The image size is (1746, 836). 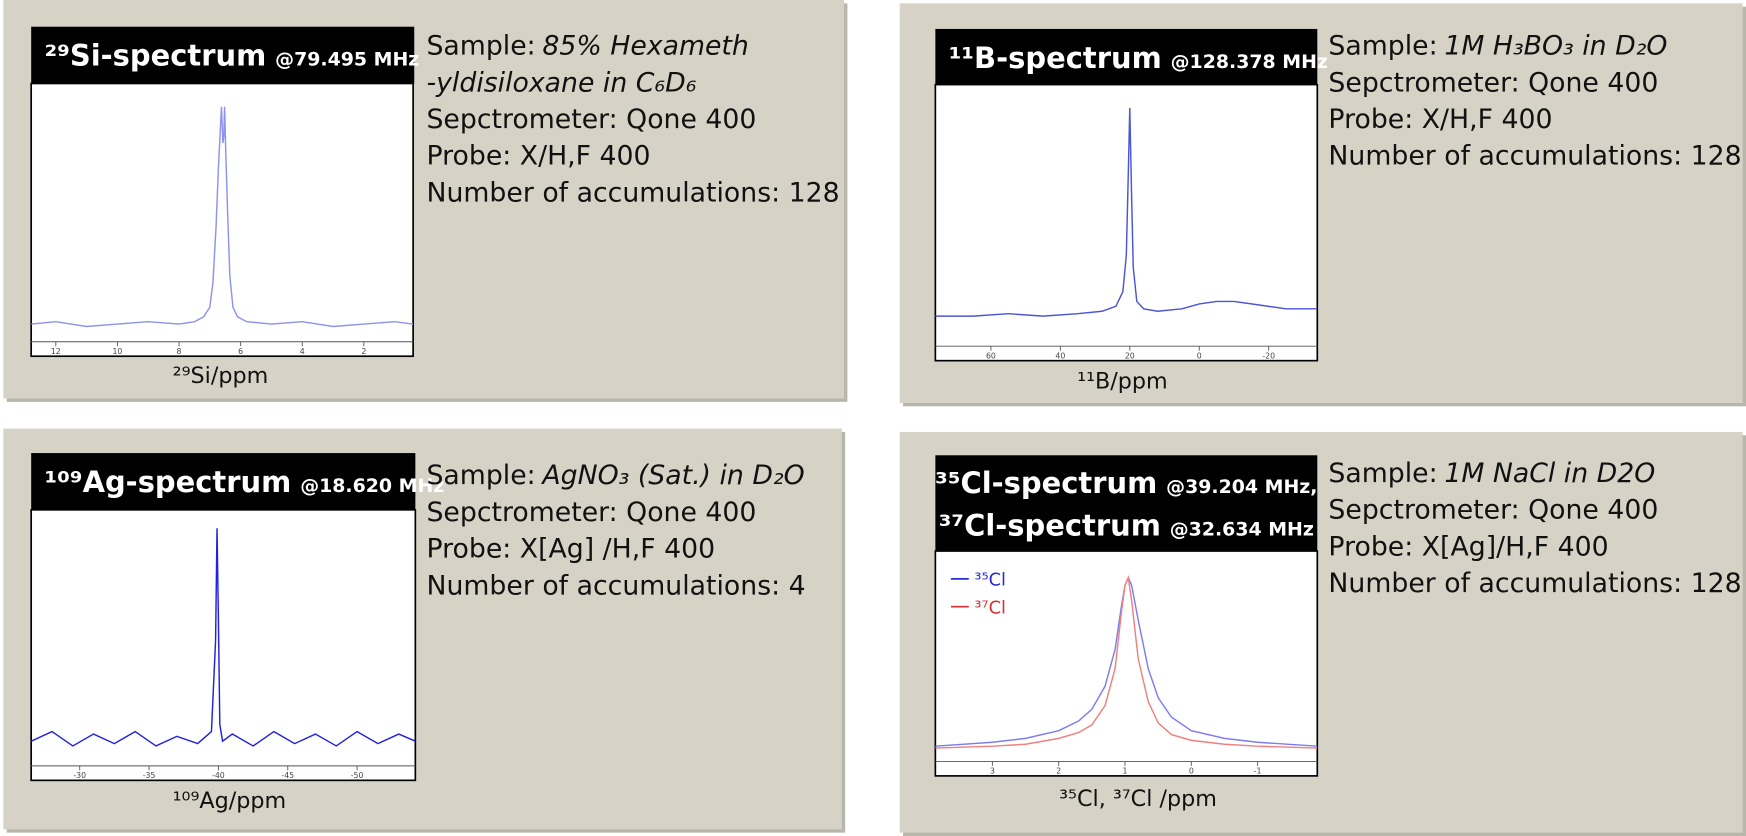 I want to click on x-tick-label: 10, so click(x=117, y=351).